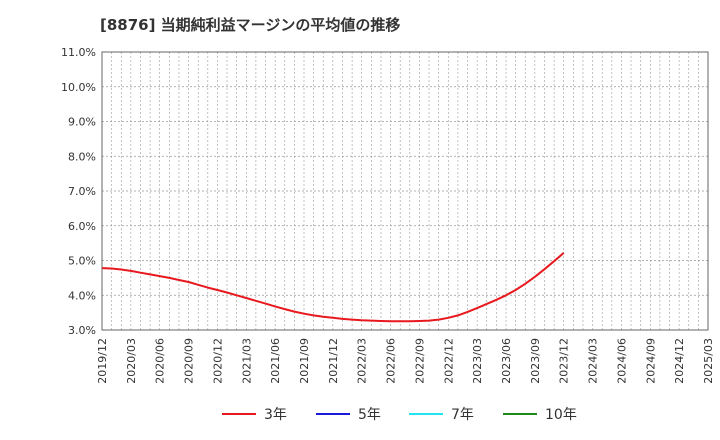  What do you see at coordinates (250, 25) in the screenshot?
I see `chart-title: [8876] 当期純利益マージンの平均値の推移` at bounding box center [250, 25].